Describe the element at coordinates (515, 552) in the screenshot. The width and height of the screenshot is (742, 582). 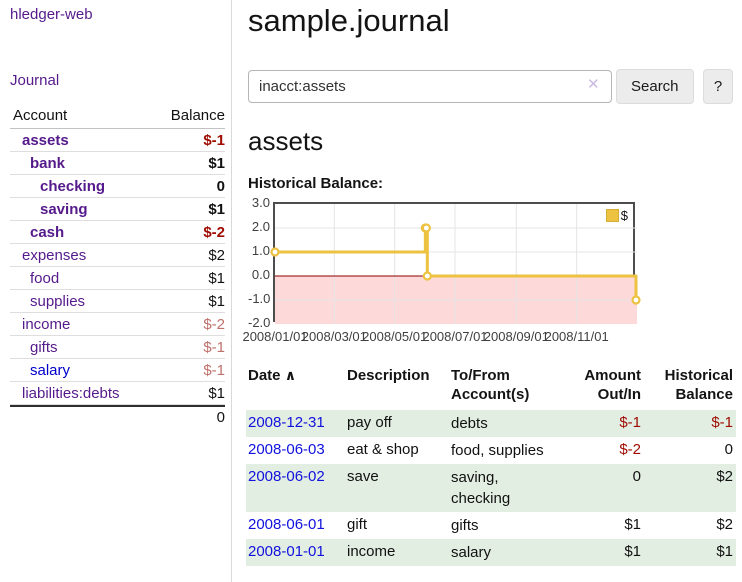
I see `transaction-accounts: salary` at that location.